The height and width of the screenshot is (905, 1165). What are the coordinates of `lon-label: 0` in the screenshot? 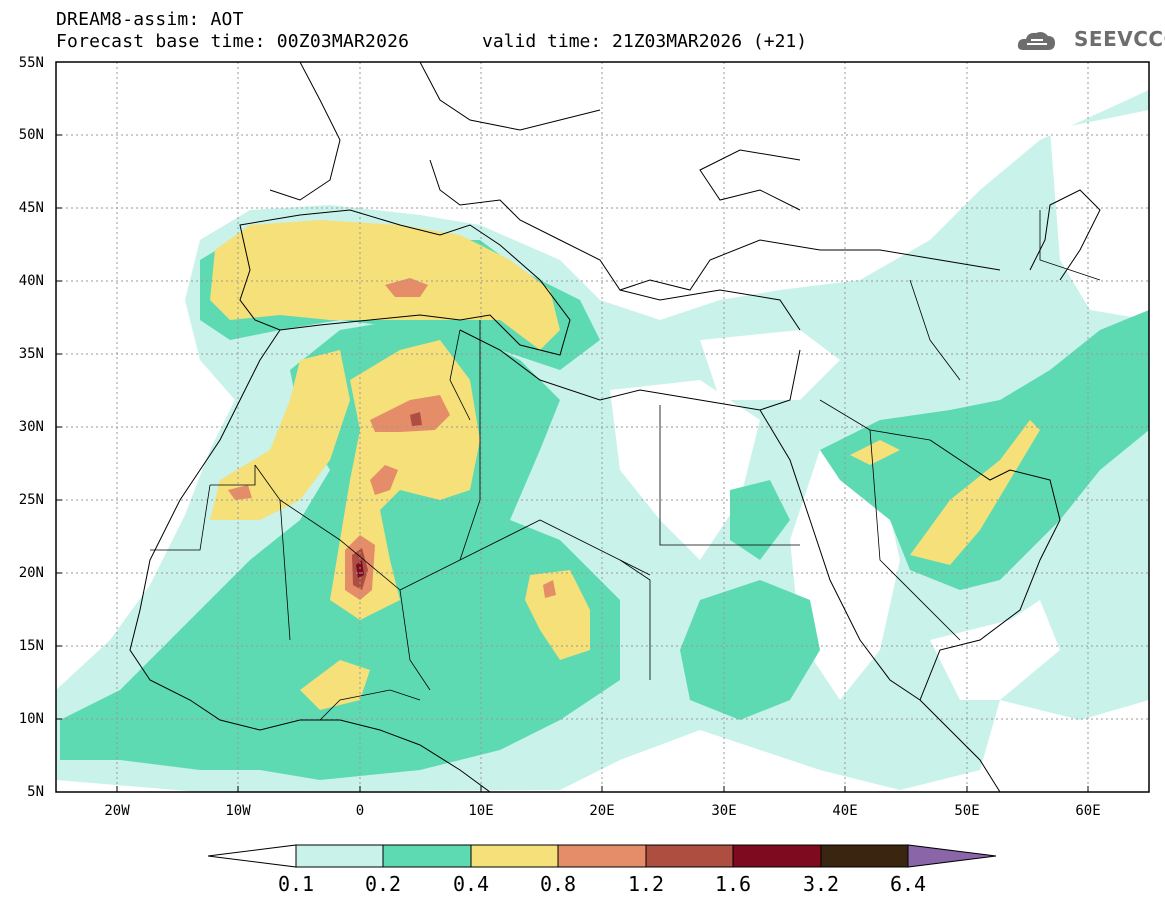 It's located at (360, 811).